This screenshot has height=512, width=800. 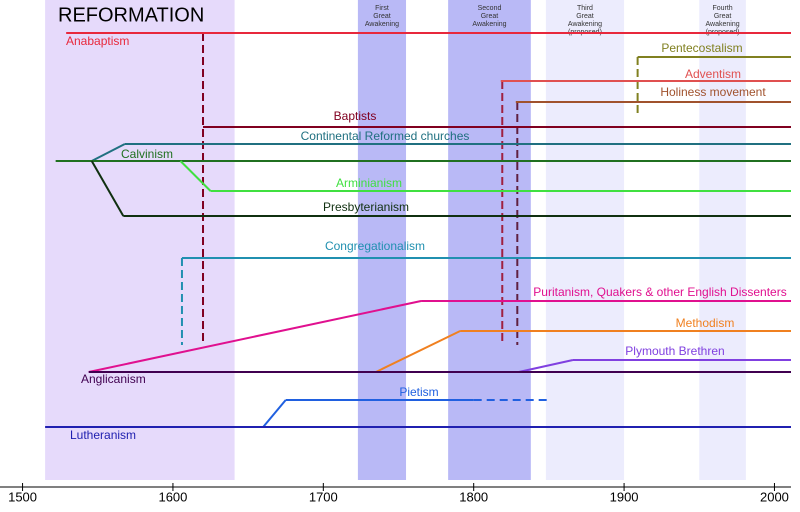 I want to click on denomination-label: Adventism, so click(x=713, y=74).